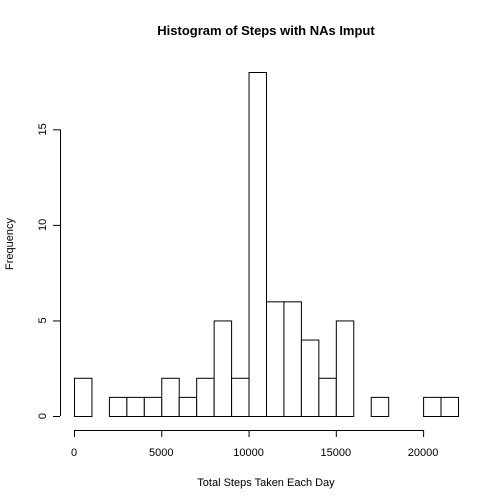  I want to click on x-tick-label: 10000, so click(248, 453).